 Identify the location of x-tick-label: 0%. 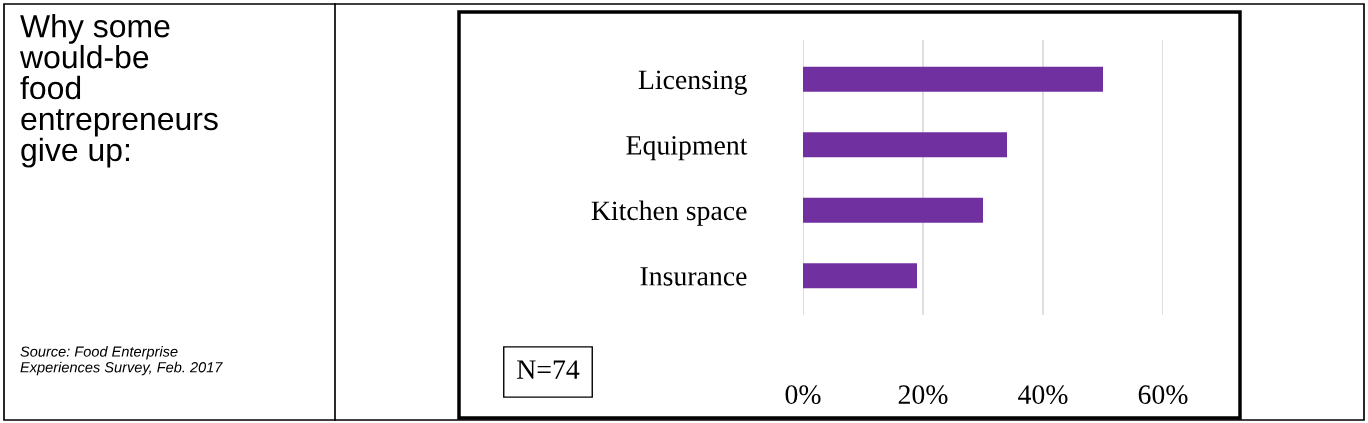
(803, 395).